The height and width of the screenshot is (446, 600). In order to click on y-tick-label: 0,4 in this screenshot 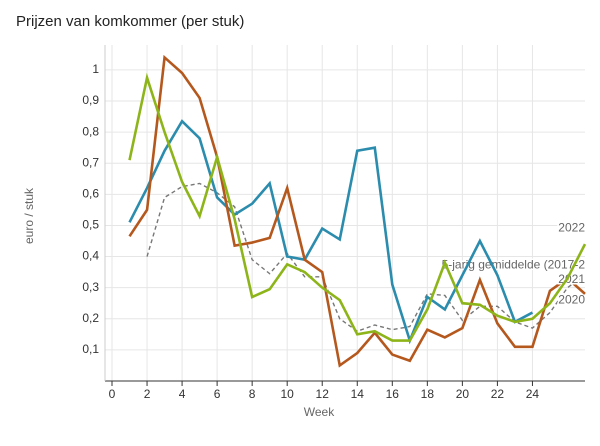, I will do `click(90, 256)`.